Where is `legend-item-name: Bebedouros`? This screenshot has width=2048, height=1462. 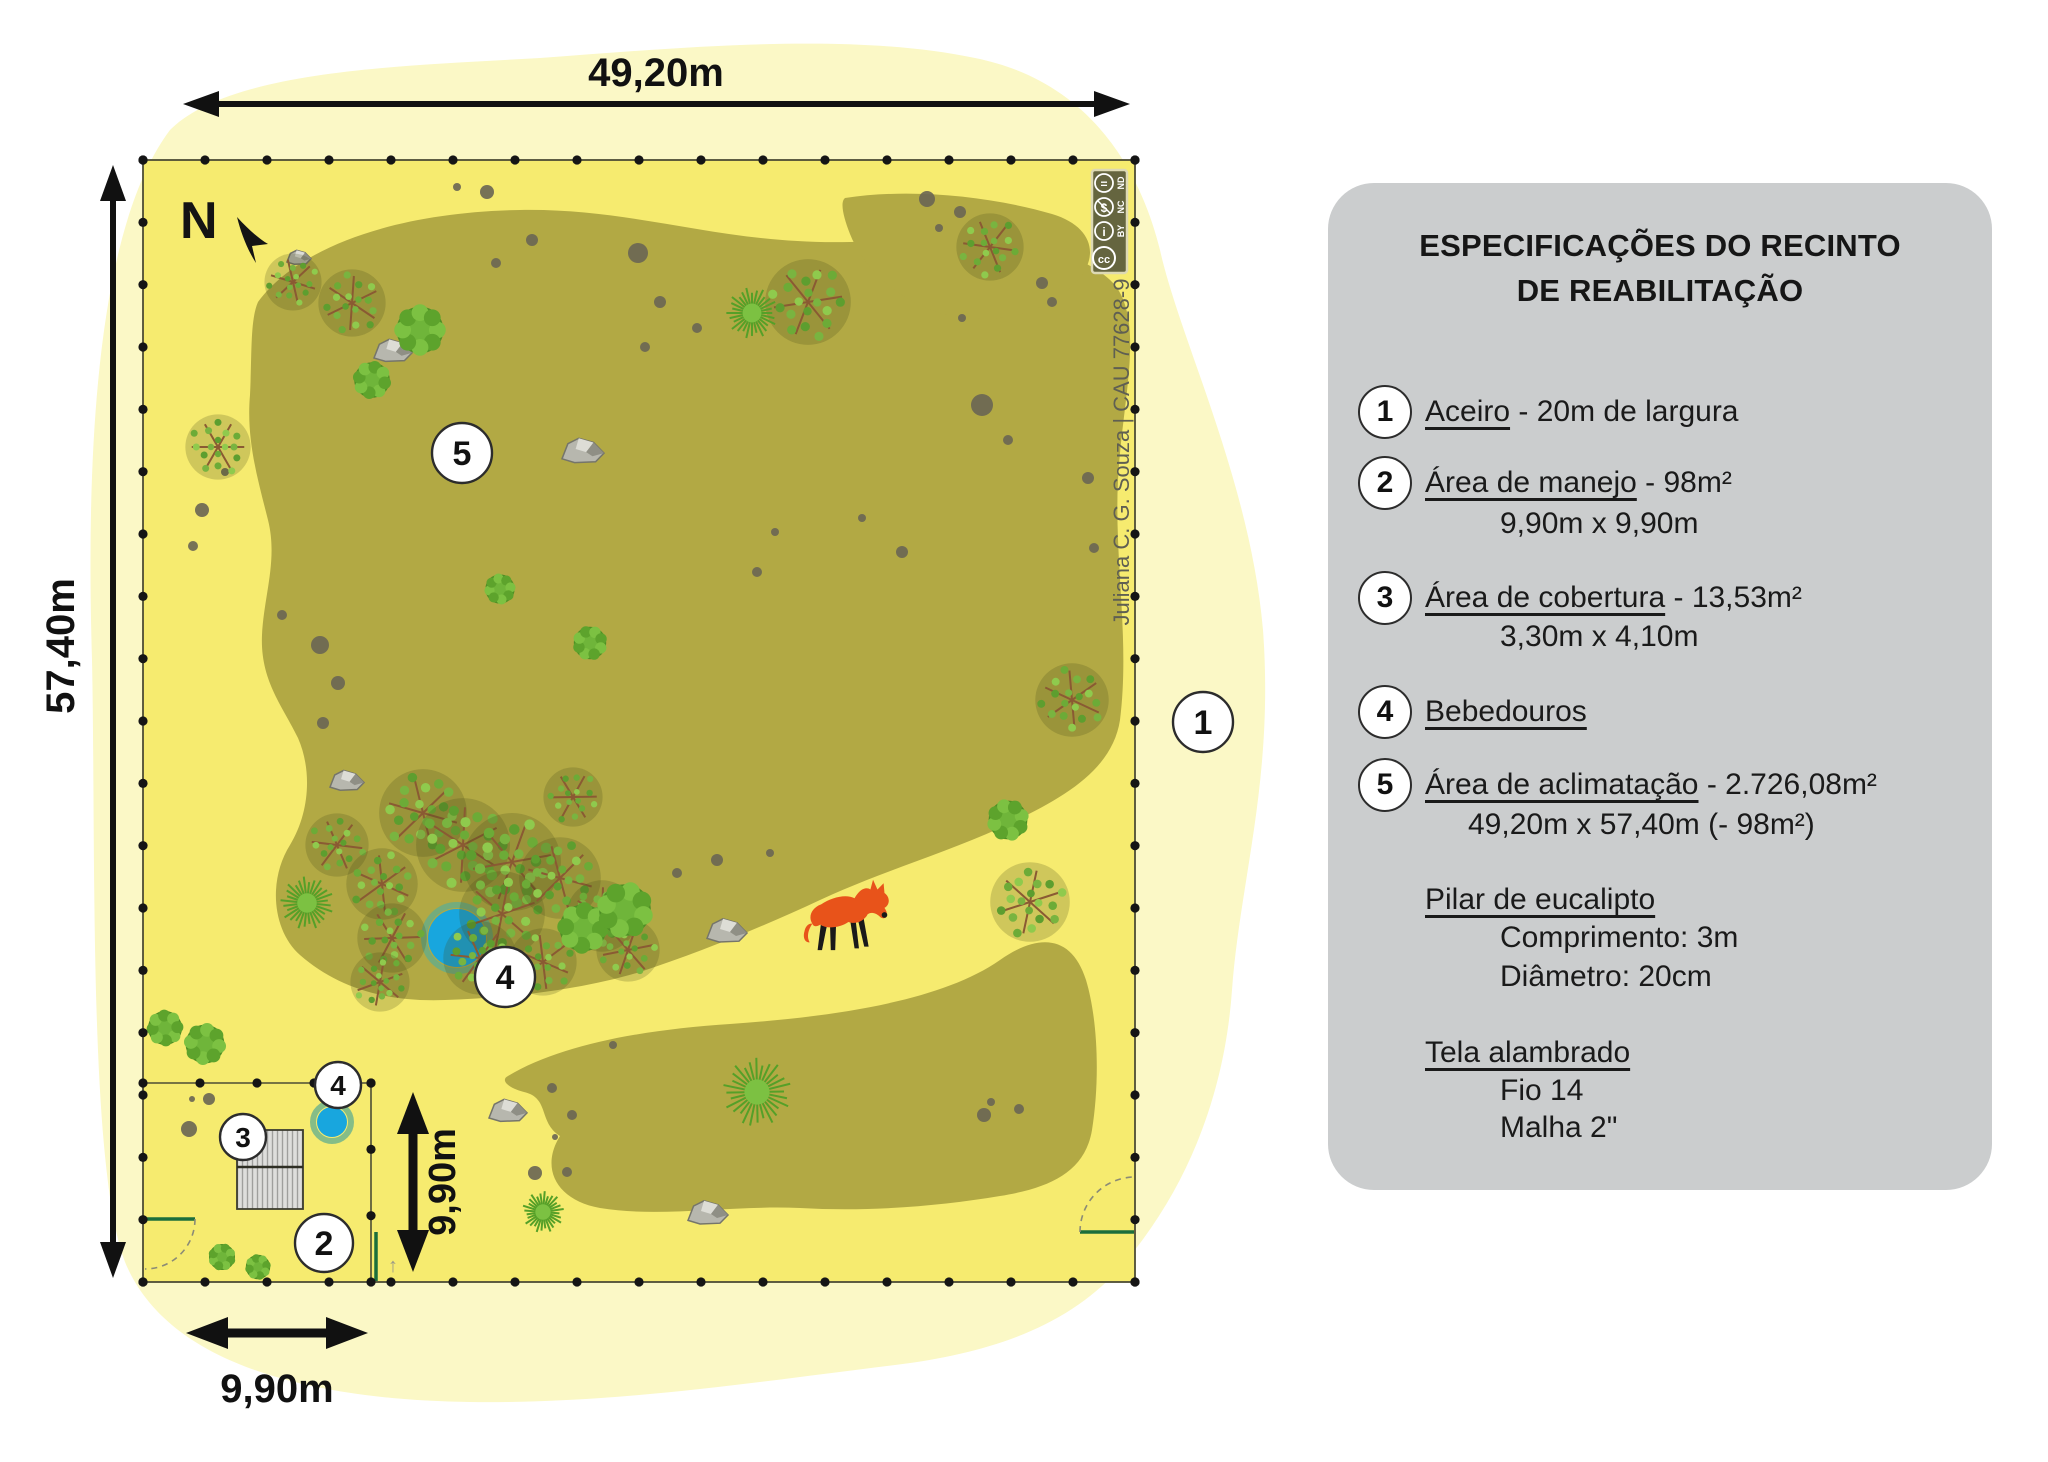 legend-item-name: Bebedouros is located at coordinates (1506, 711).